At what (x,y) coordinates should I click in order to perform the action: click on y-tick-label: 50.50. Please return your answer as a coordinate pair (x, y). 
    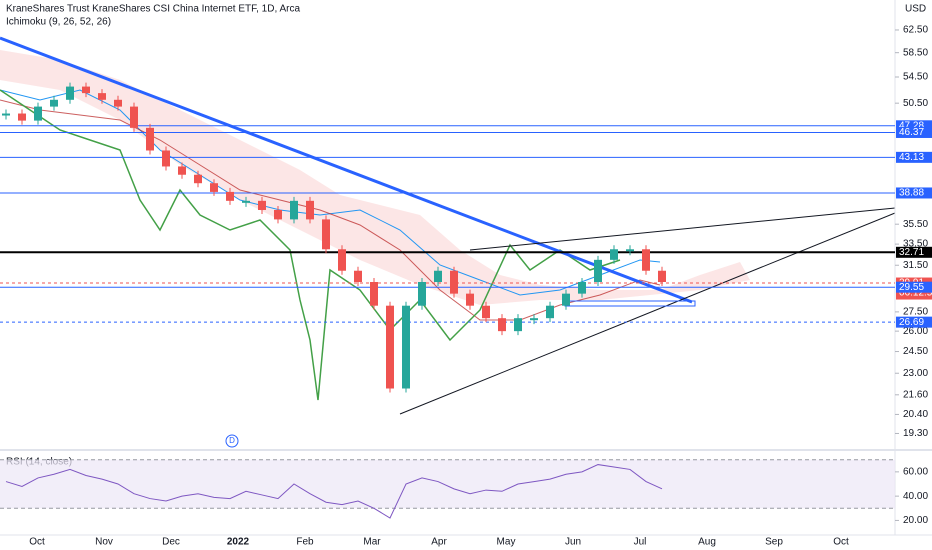
    Looking at the image, I should click on (915, 103).